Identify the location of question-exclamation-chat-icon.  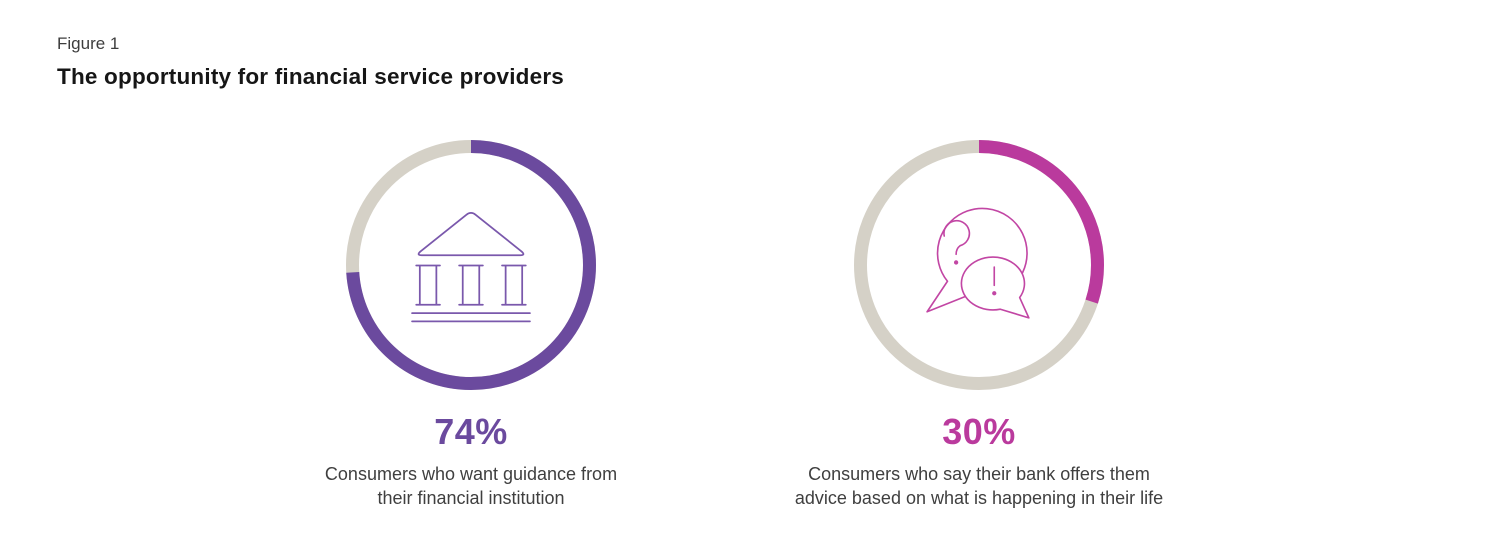
(978, 263).